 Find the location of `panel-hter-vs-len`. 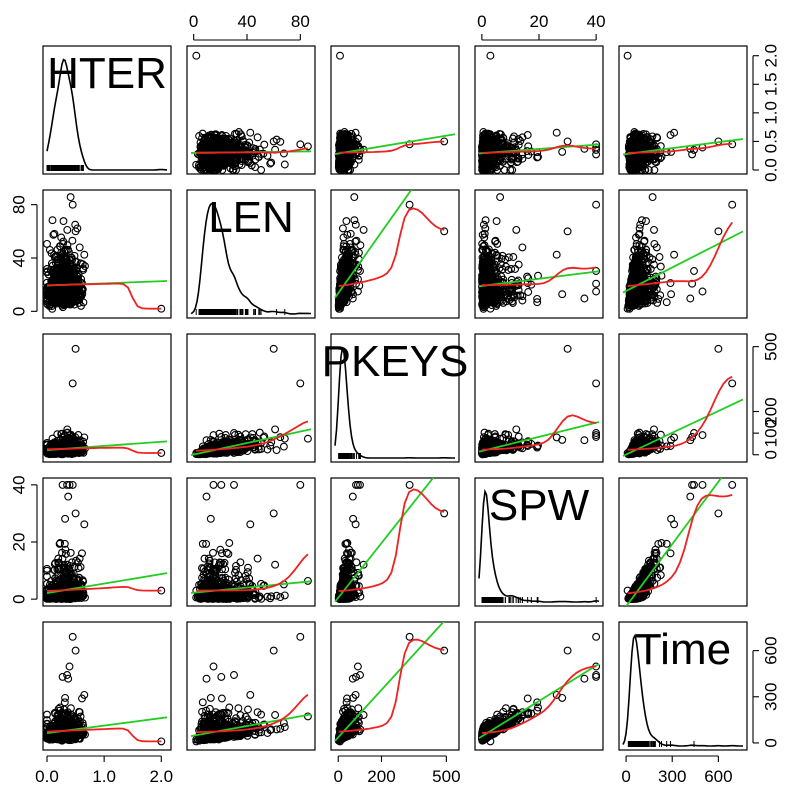

panel-hter-vs-len is located at coordinates (251, 110).